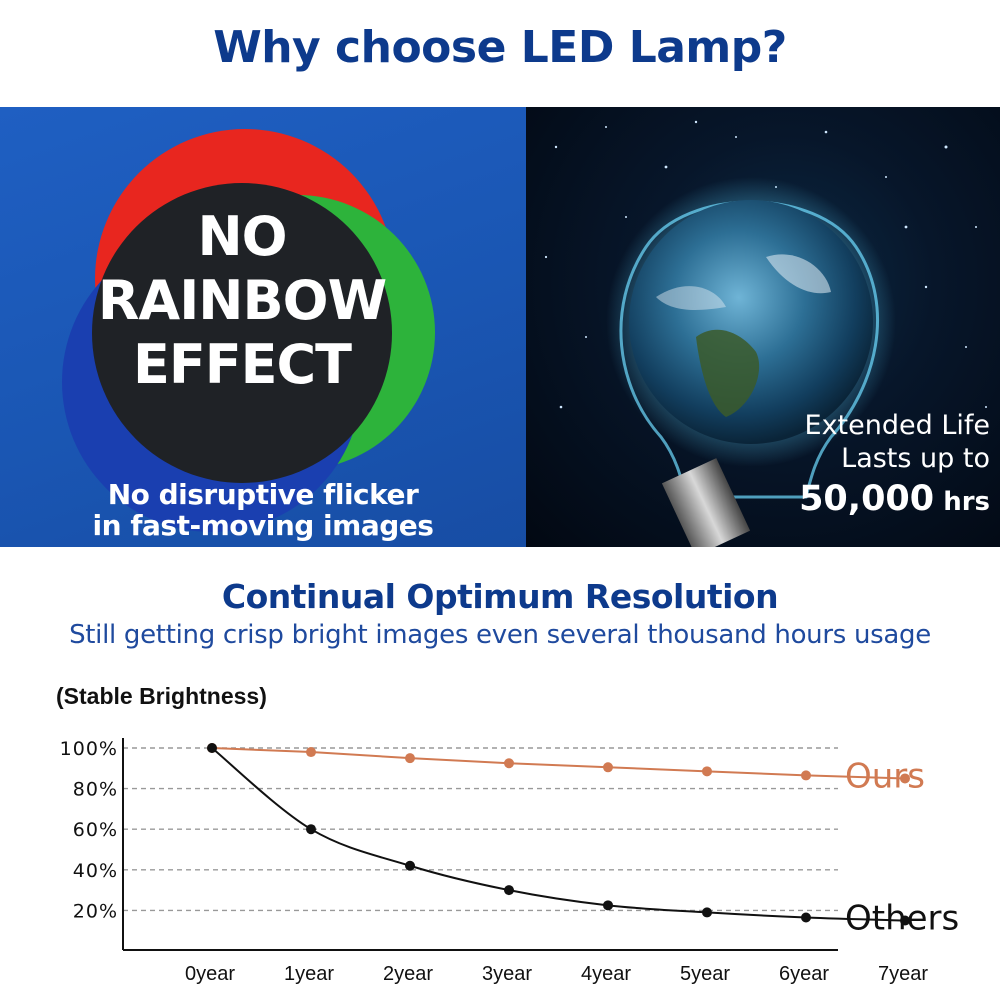 The height and width of the screenshot is (1000, 1000). Describe the element at coordinates (95, 871) in the screenshot. I see `y-tick-label: 40%` at that location.